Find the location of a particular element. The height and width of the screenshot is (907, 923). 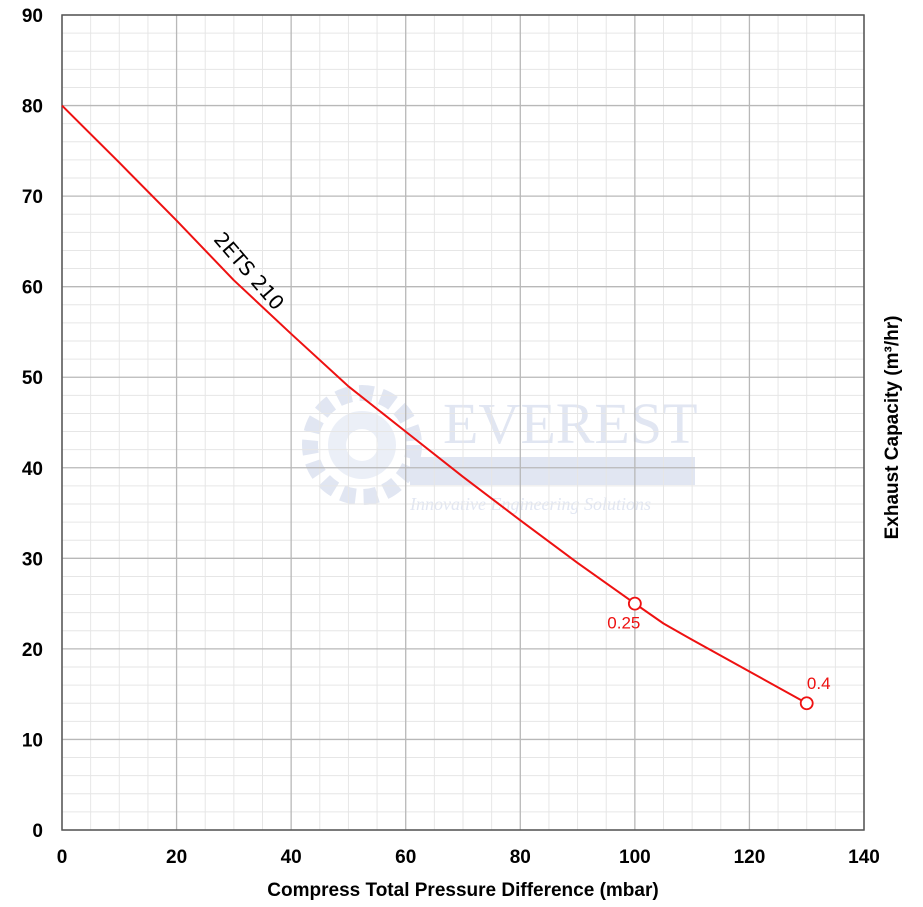

y-tick-label: 10 is located at coordinates (32, 740).